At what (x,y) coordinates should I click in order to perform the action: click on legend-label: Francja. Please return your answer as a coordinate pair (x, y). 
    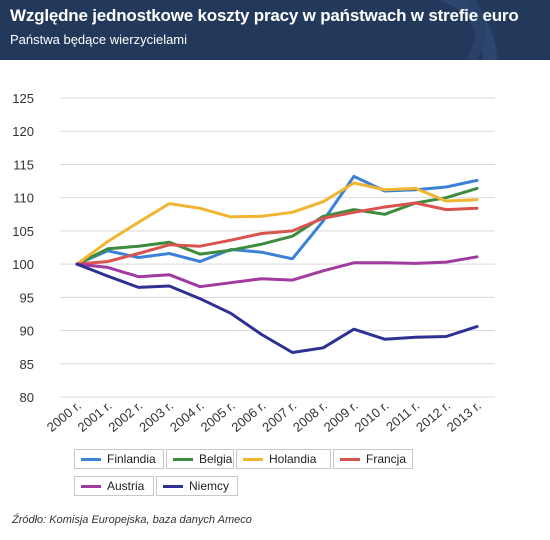
    Looking at the image, I should click on (386, 459).